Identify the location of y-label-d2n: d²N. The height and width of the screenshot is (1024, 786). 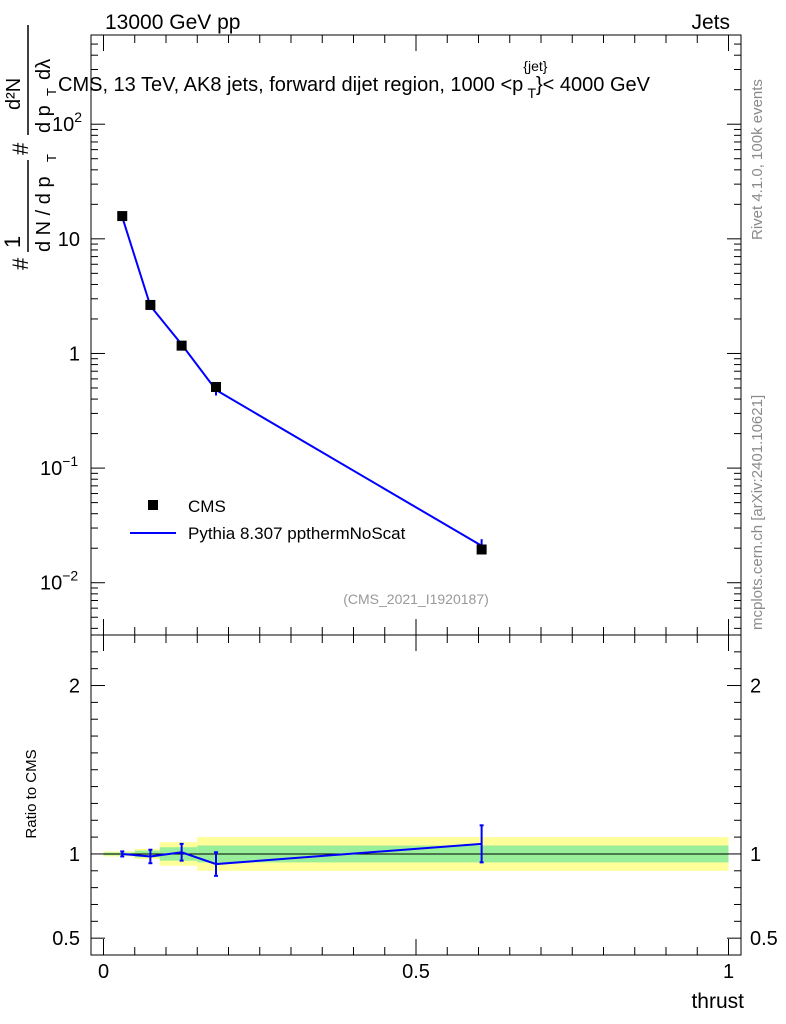
(14, 94).